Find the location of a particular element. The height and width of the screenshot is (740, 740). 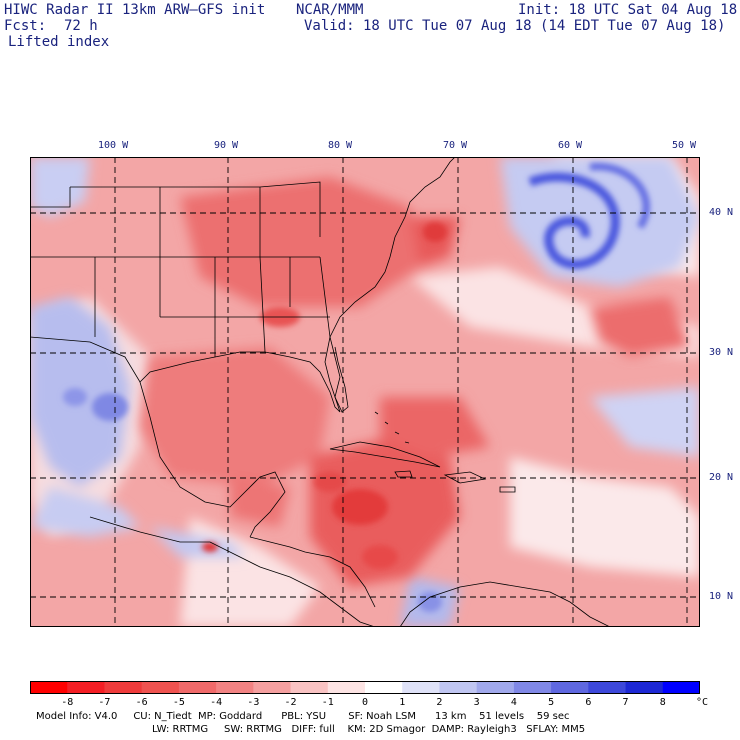

lat-label: 10 N is located at coordinates (721, 596).